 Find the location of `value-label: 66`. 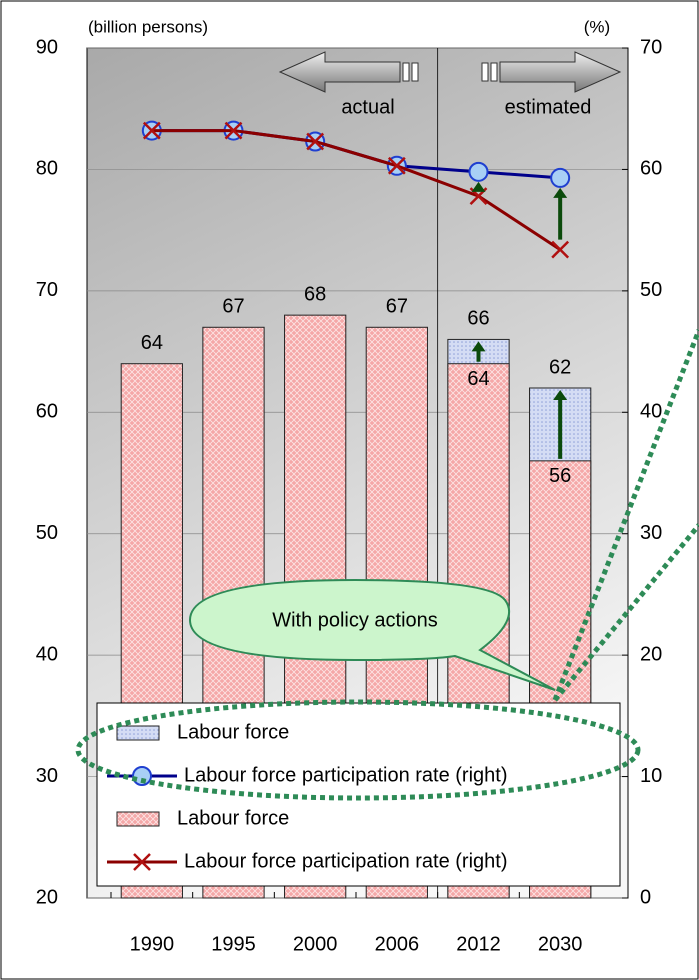

value-label: 66 is located at coordinates (478, 319).